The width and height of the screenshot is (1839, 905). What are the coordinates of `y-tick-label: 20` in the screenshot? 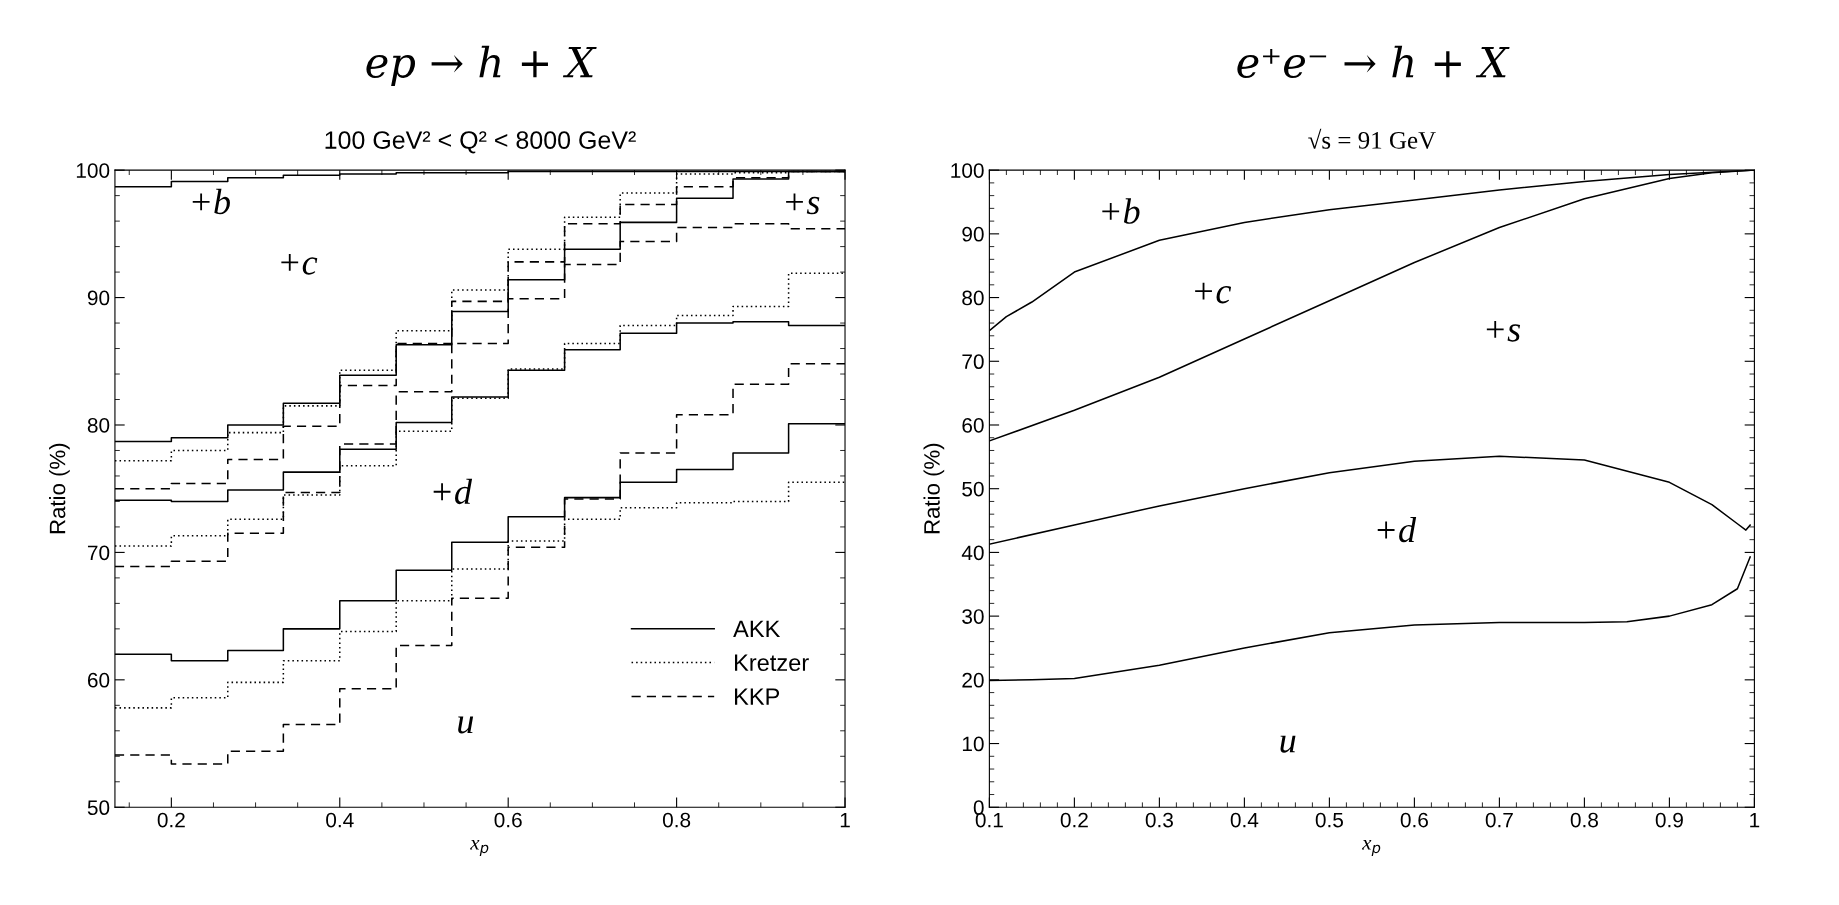 It's located at (973, 680).